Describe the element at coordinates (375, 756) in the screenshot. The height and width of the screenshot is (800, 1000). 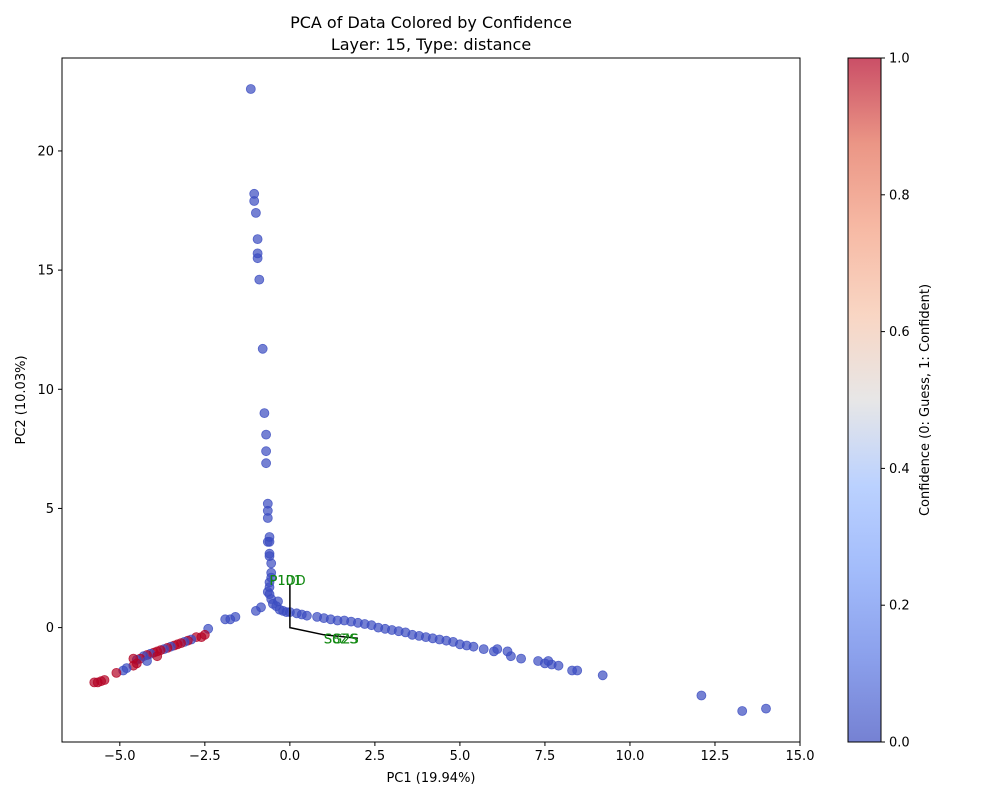
I see `x-tick-label: 2.5` at that location.